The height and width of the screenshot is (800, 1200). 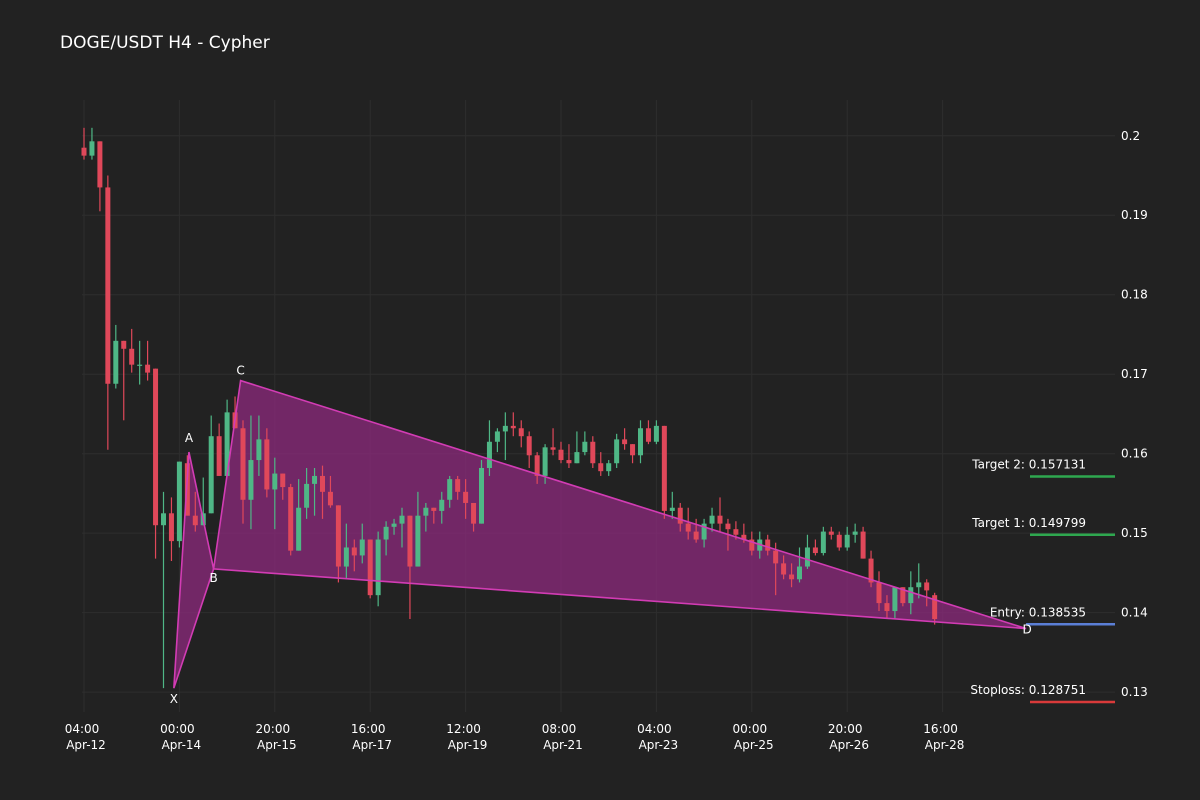 What do you see at coordinates (277, 745) in the screenshot?
I see `x-tick-date-label: Apr-15` at bounding box center [277, 745].